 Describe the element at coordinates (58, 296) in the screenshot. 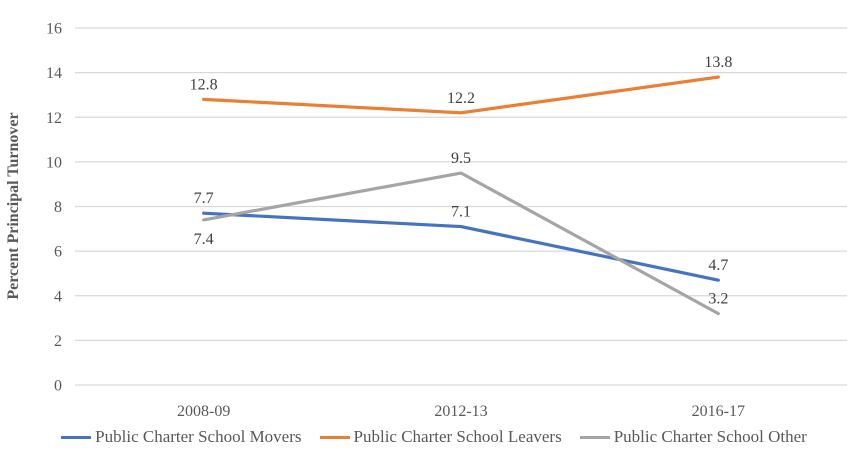

I see `y-tick-label: 4` at that location.